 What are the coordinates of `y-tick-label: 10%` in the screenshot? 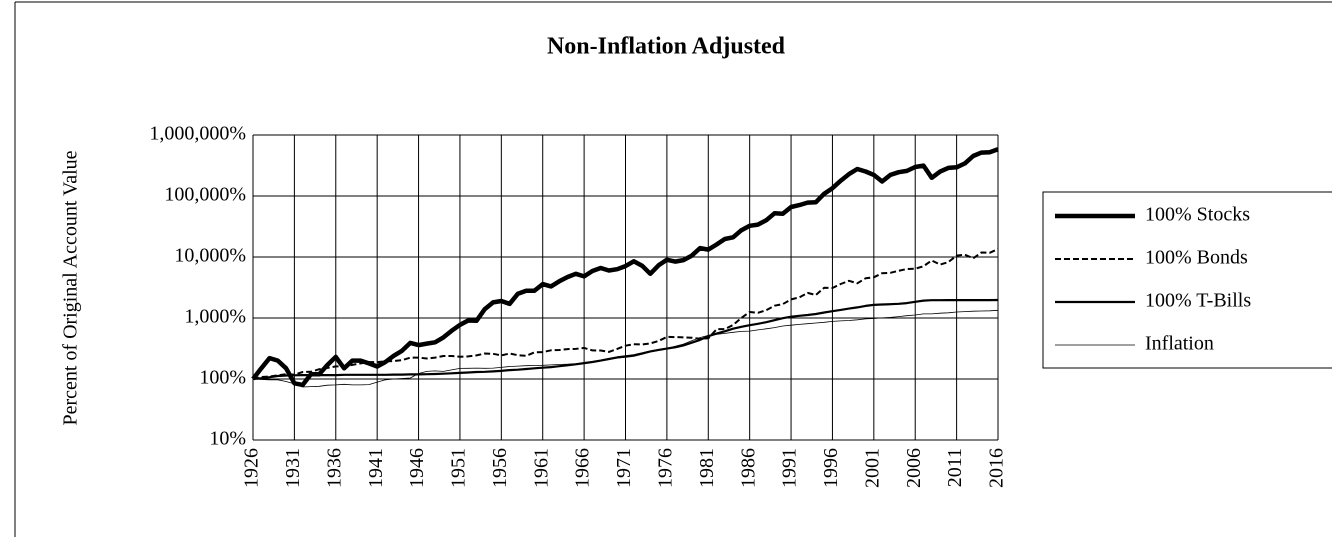 It's located at (227, 439).